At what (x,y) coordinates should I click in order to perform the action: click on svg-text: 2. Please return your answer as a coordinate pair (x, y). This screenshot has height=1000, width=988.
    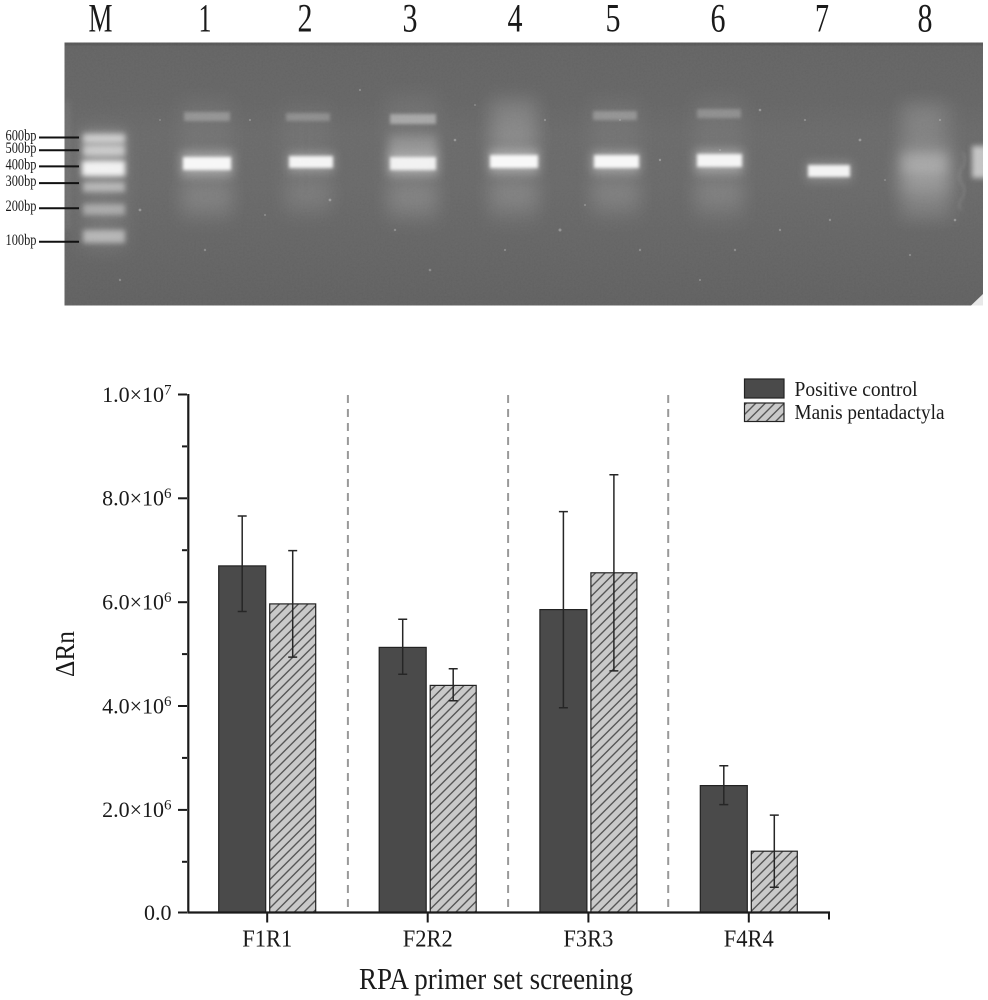
    Looking at the image, I should click on (305, 20).